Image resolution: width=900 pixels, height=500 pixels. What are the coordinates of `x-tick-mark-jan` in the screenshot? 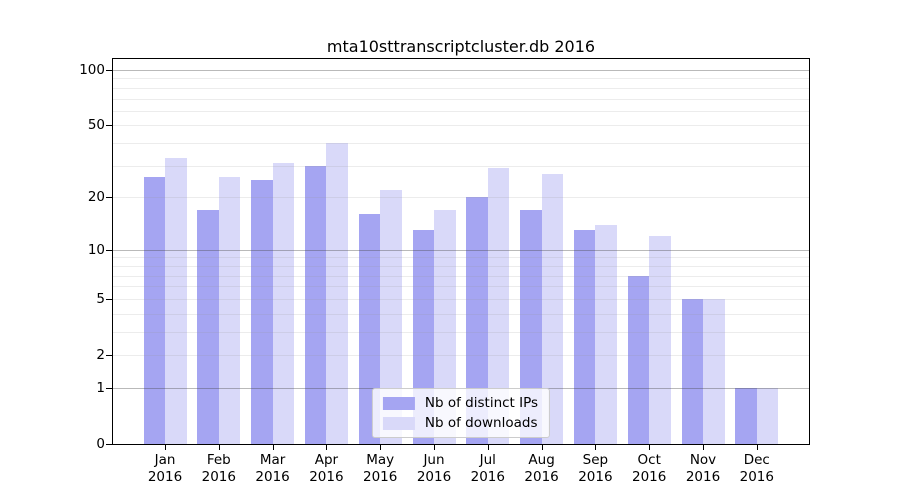 It's located at (165, 447).